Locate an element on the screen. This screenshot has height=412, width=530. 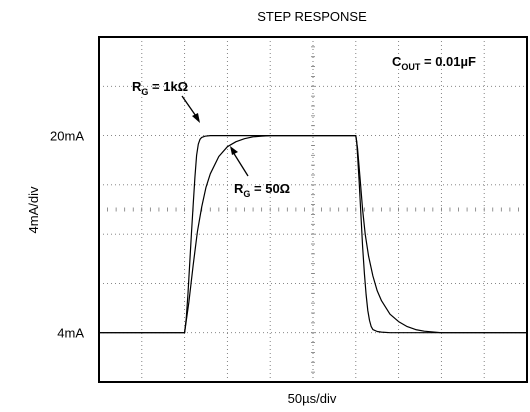
series-label-1k: RG = 1kΩ is located at coordinates (160, 88).